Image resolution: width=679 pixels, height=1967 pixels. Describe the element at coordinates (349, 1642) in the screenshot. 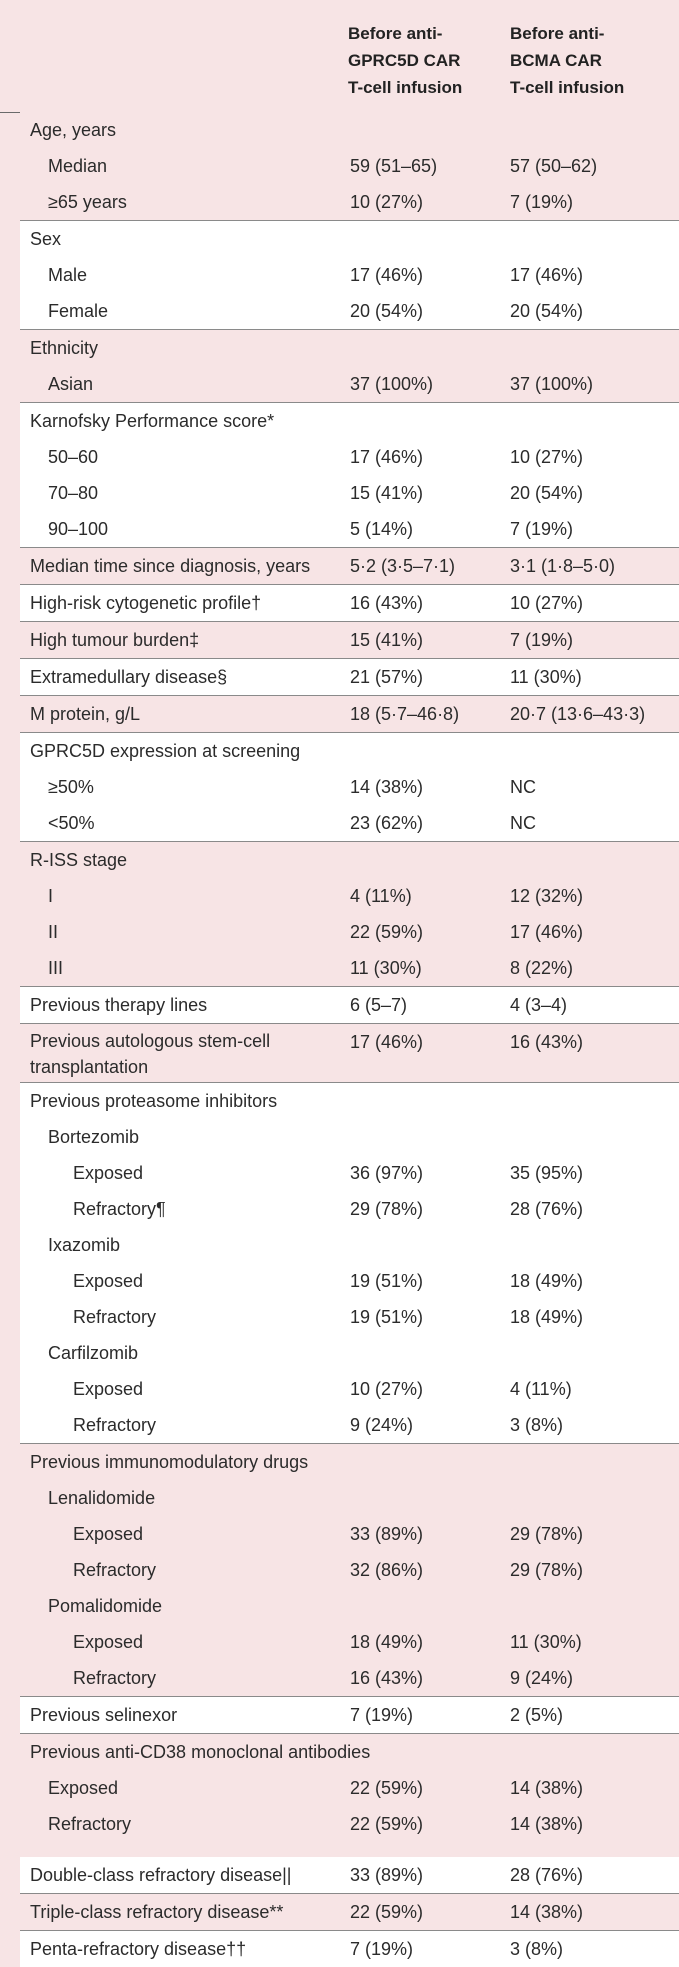

I see `table-row: Exposed 18 (49%) 11 (30%)` at that location.